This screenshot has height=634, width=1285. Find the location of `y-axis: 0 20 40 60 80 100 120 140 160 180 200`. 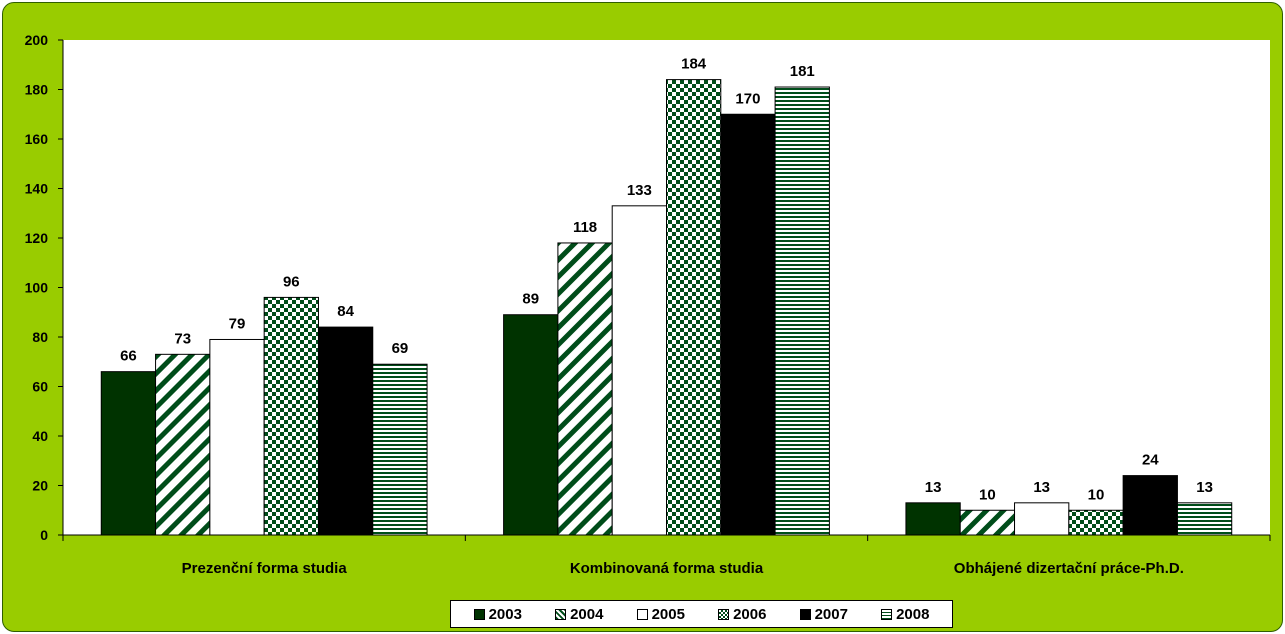

y-axis: 0 20 40 60 80 100 120 140 160 180 200 is located at coordinates (44, 287).